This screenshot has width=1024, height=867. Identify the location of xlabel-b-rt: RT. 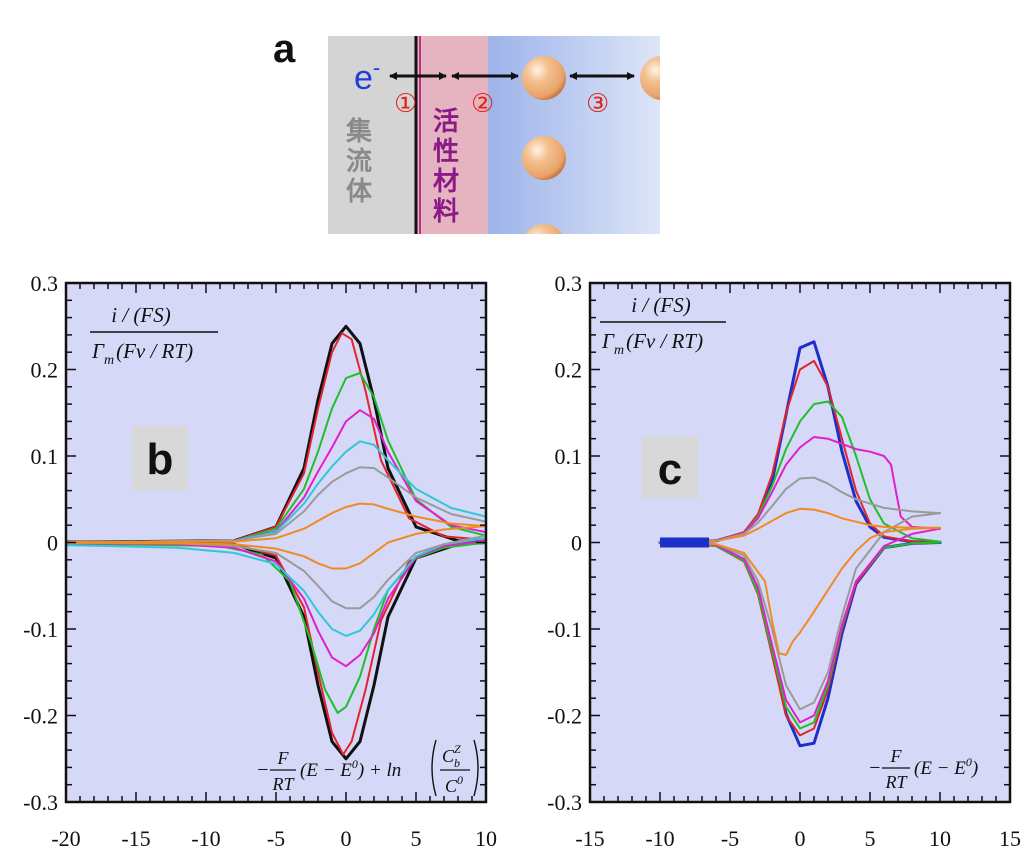
(283, 784).